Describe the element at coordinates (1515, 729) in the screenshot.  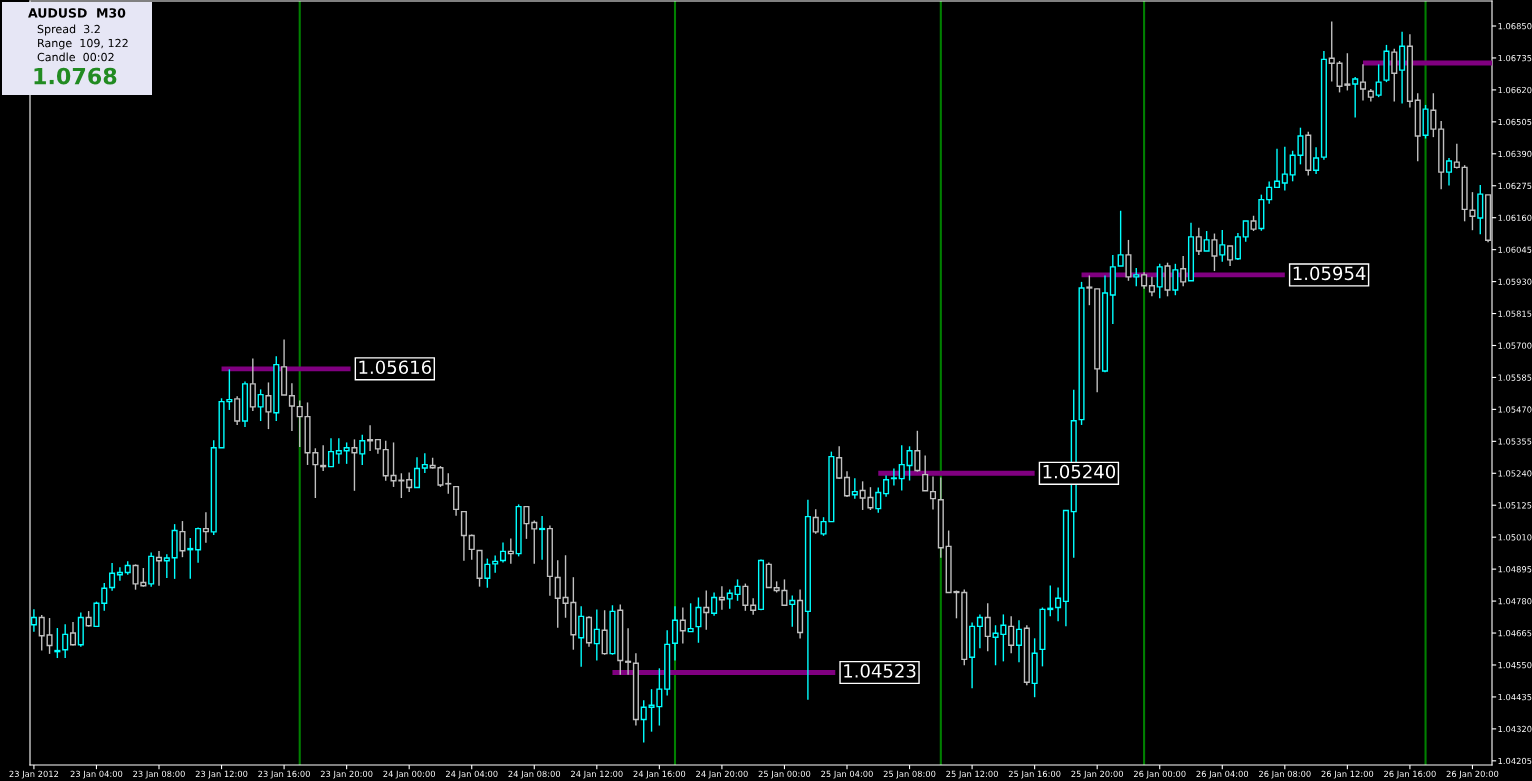
I see `y-tick-label: 1.04320` at that location.